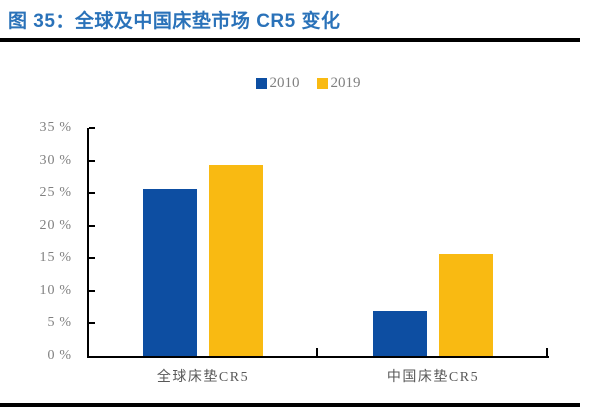  I want to click on legend-label: 2019, so click(345, 82).